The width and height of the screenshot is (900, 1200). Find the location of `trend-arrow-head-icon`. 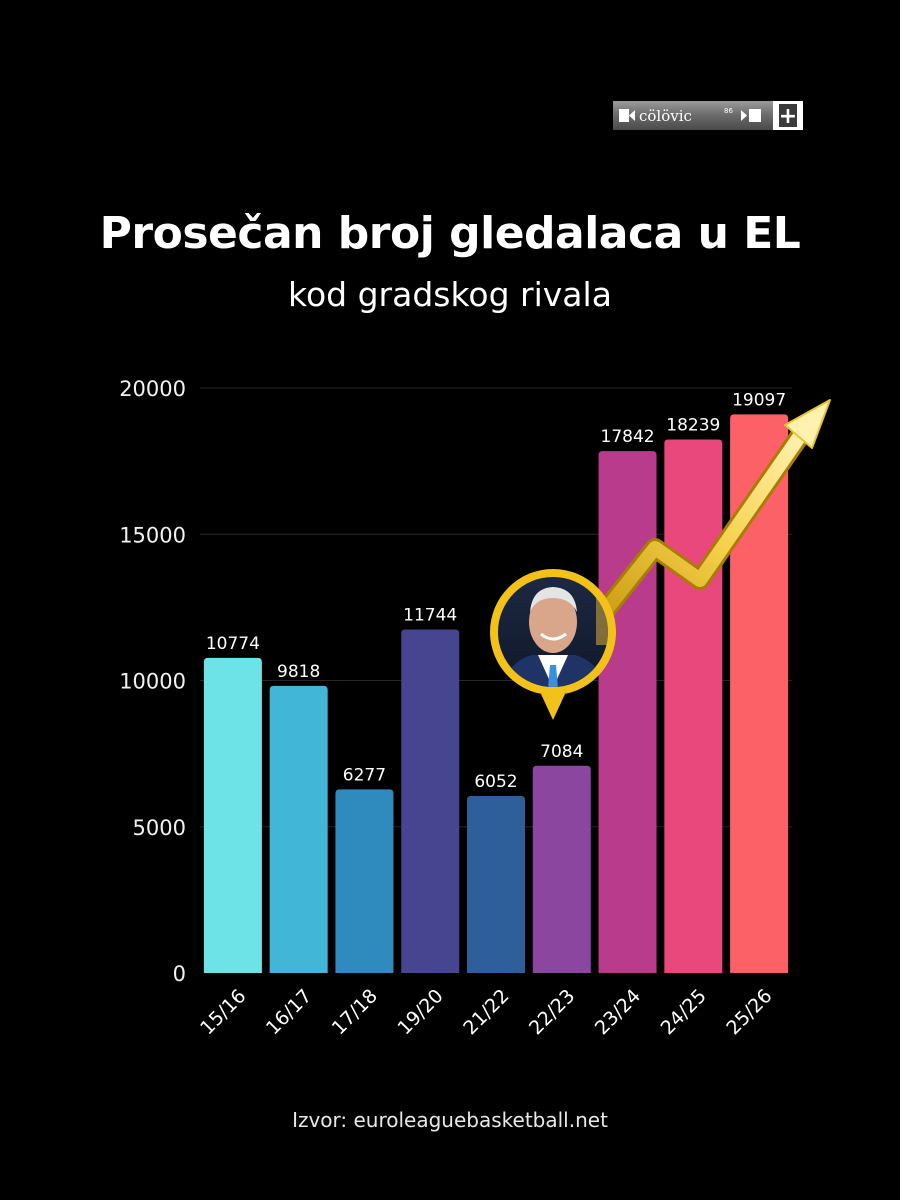

trend-arrow-head-icon is located at coordinates (807, 424).